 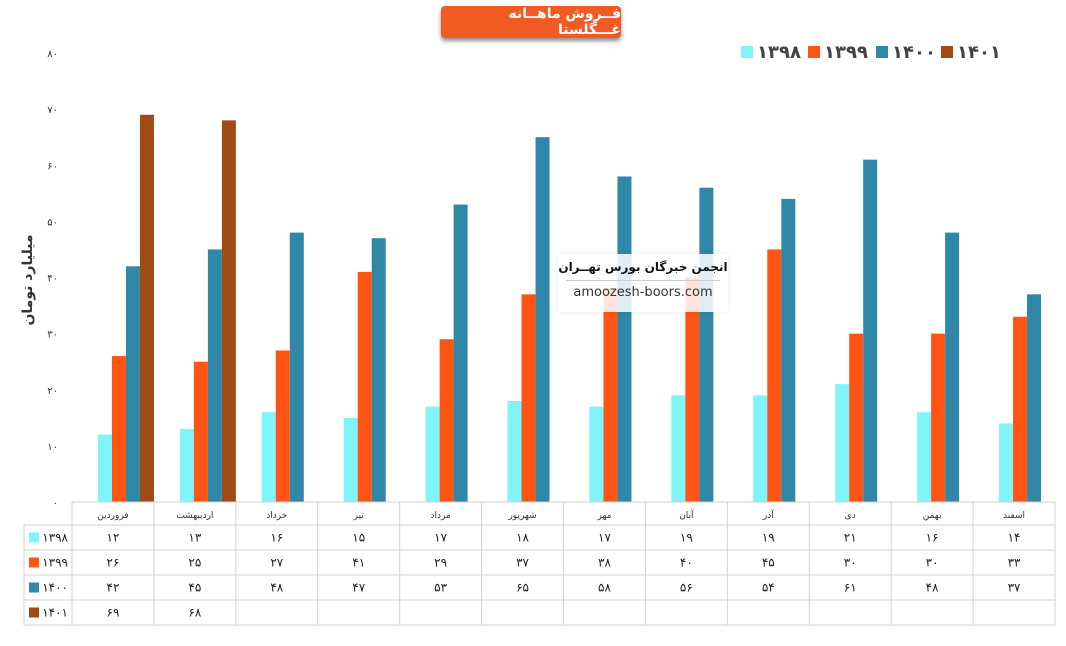 I want to click on legend-label: ۱۴۰۱, so click(x=979, y=52).